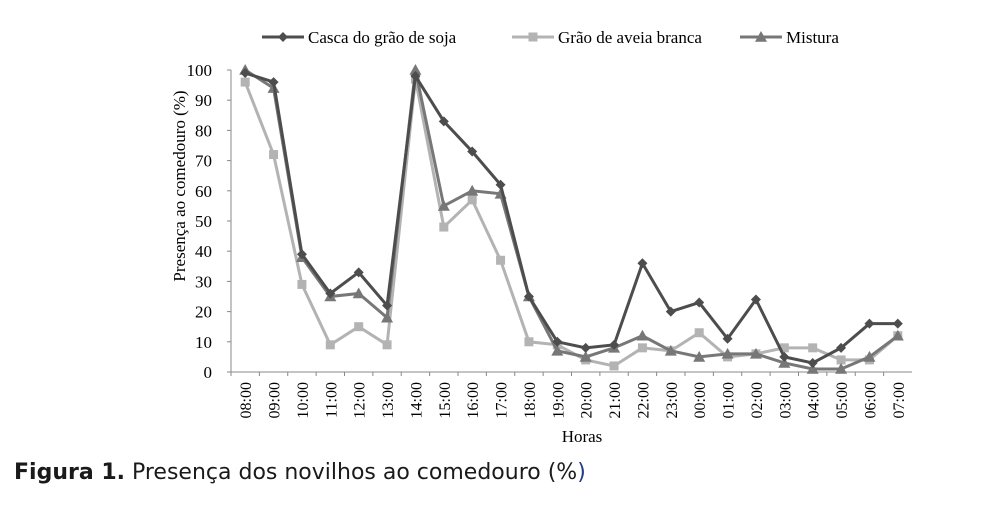  Describe the element at coordinates (473, 400) in the screenshot. I see `x-tick-label: 16:00` at that location.